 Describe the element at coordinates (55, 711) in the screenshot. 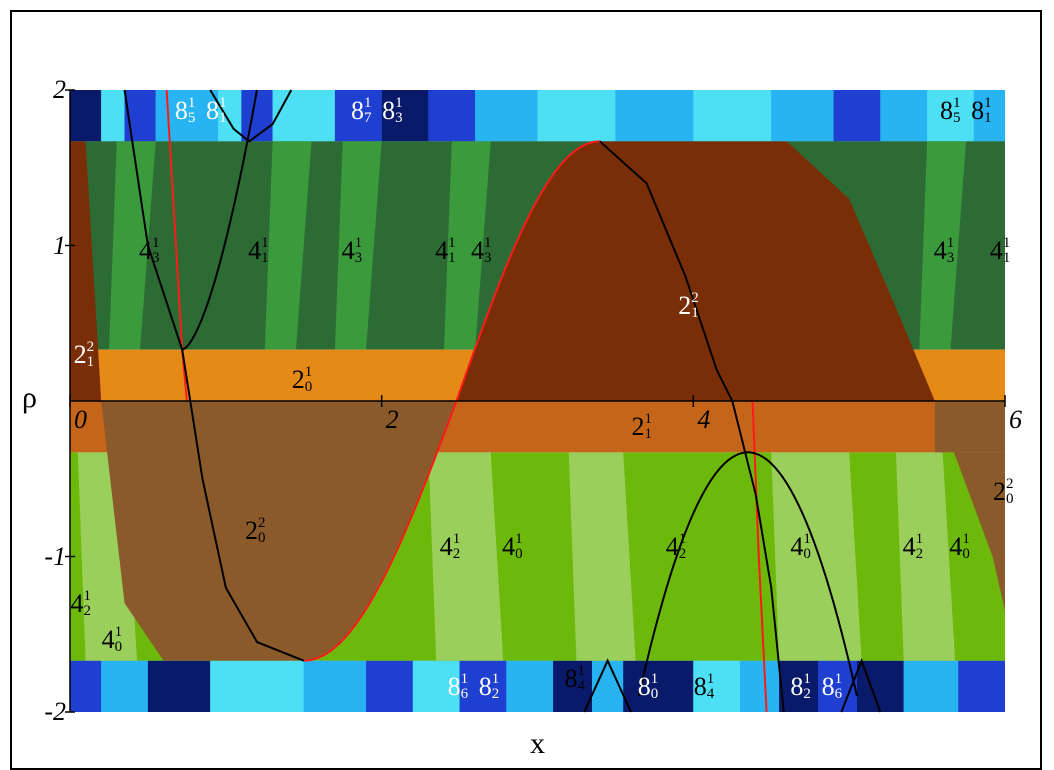

I see `y-tick-label: -2` at that location.